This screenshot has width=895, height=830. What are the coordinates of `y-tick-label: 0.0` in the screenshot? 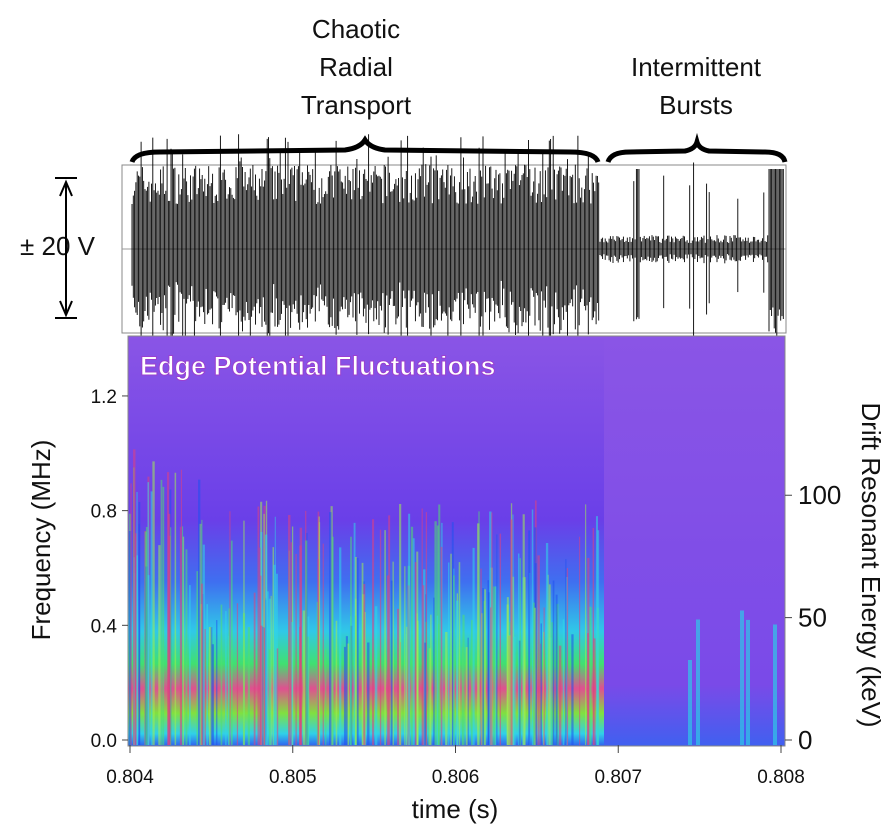 It's located at (104, 741).